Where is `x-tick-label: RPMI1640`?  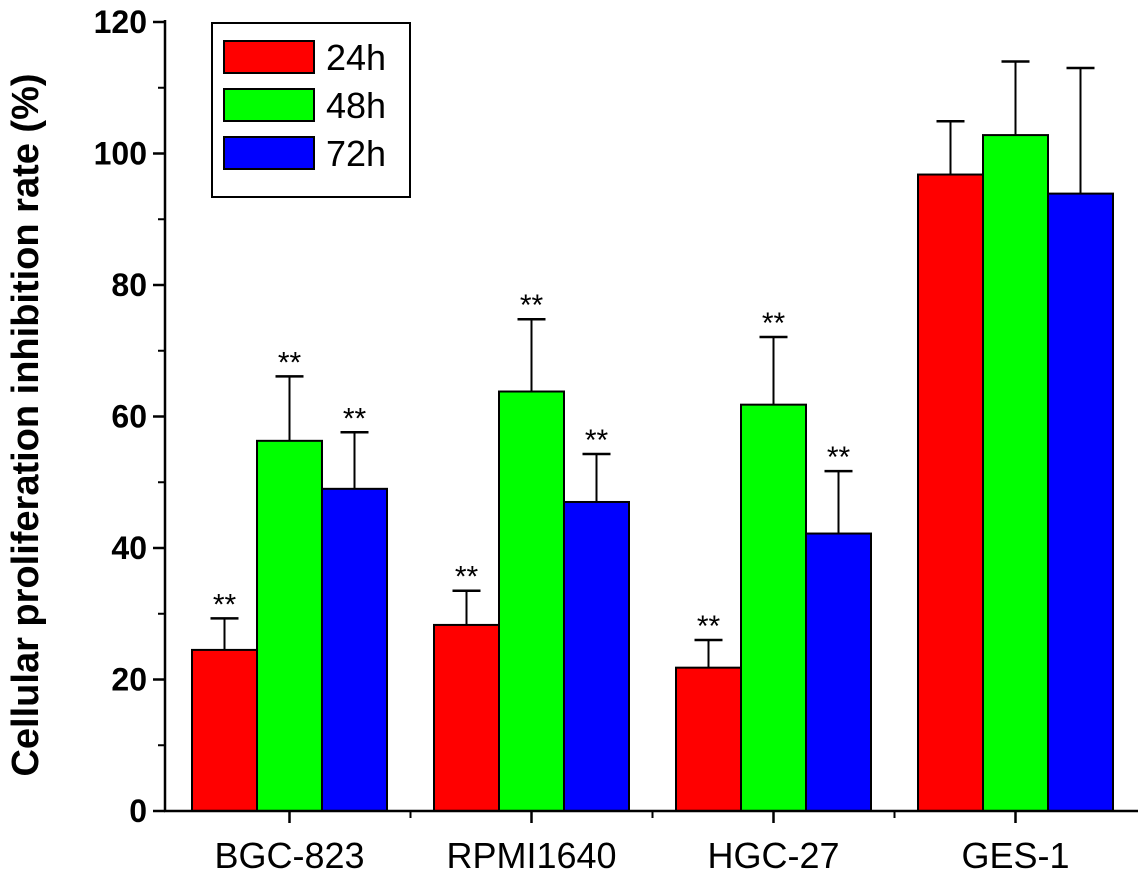
x-tick-label: RPMI1640 is located at coordinates (531, 855).